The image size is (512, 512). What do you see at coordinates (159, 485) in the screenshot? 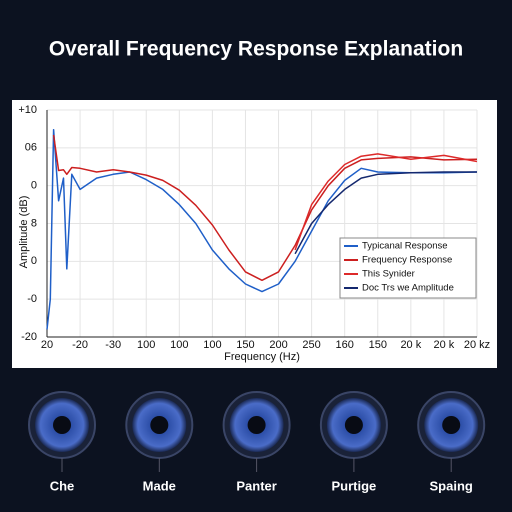
I see `speaker-label: Made` at bounding box center [159, 485].